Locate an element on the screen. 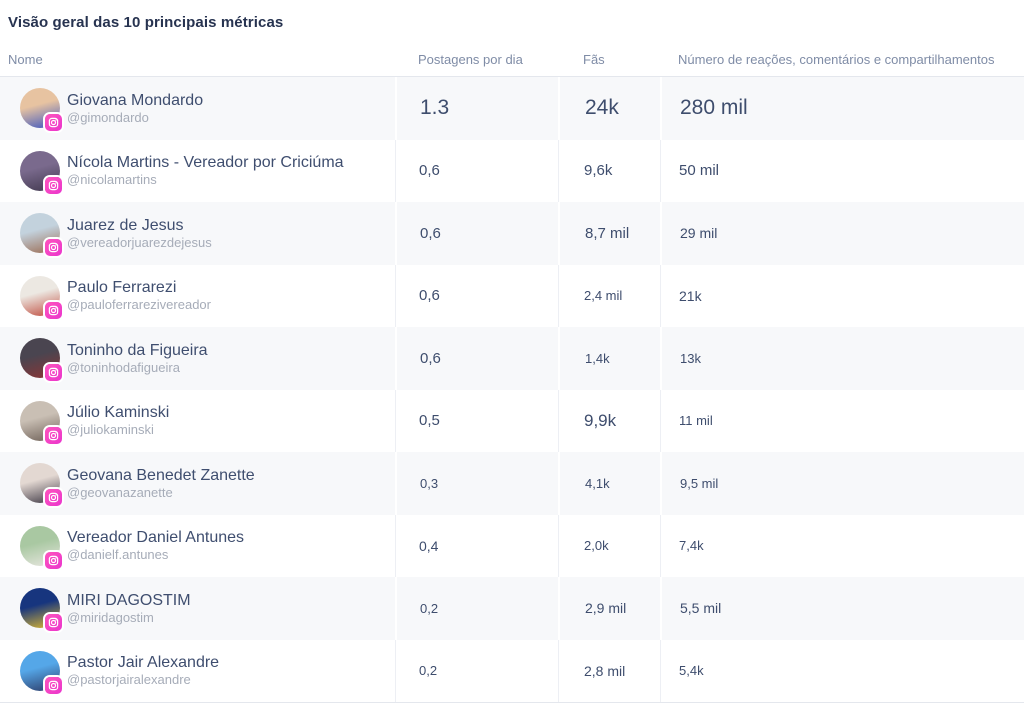 This screenshot has height=712, width=1024. profile-handle: @juliokaminski is located at coordinates (110, 430).